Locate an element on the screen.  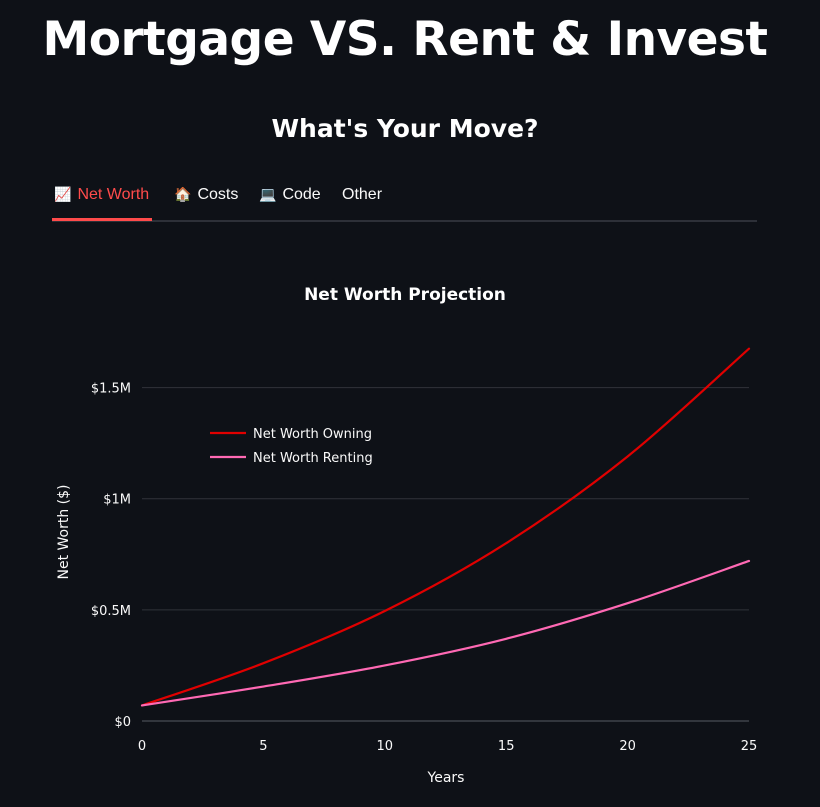
tab-other: Other is located at coordinates (362, 198).